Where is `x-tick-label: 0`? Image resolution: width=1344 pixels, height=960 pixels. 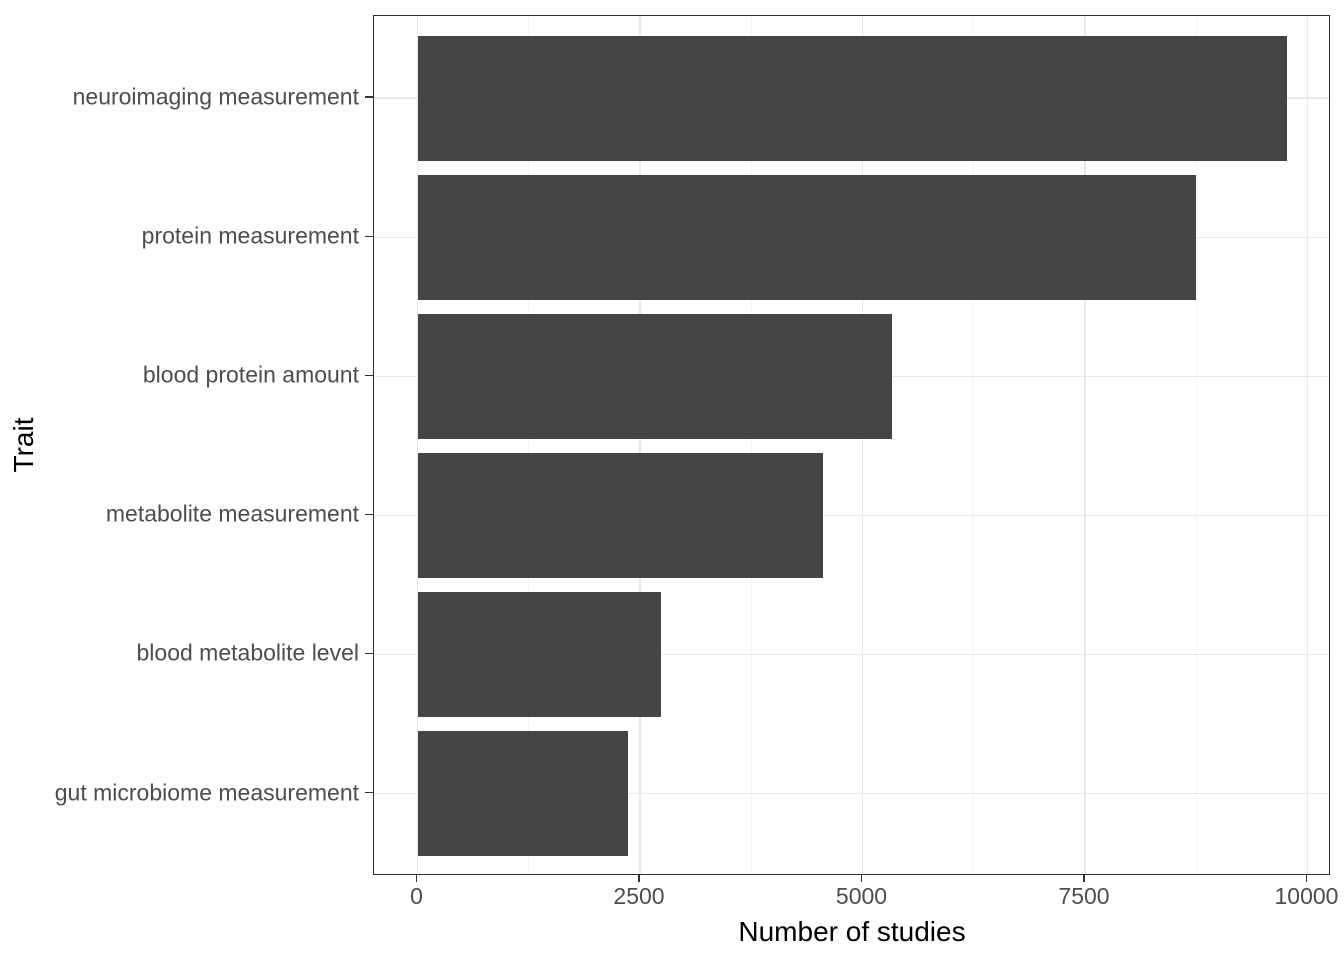
x-tick-label: 0 is located at coordinates (416, 896).